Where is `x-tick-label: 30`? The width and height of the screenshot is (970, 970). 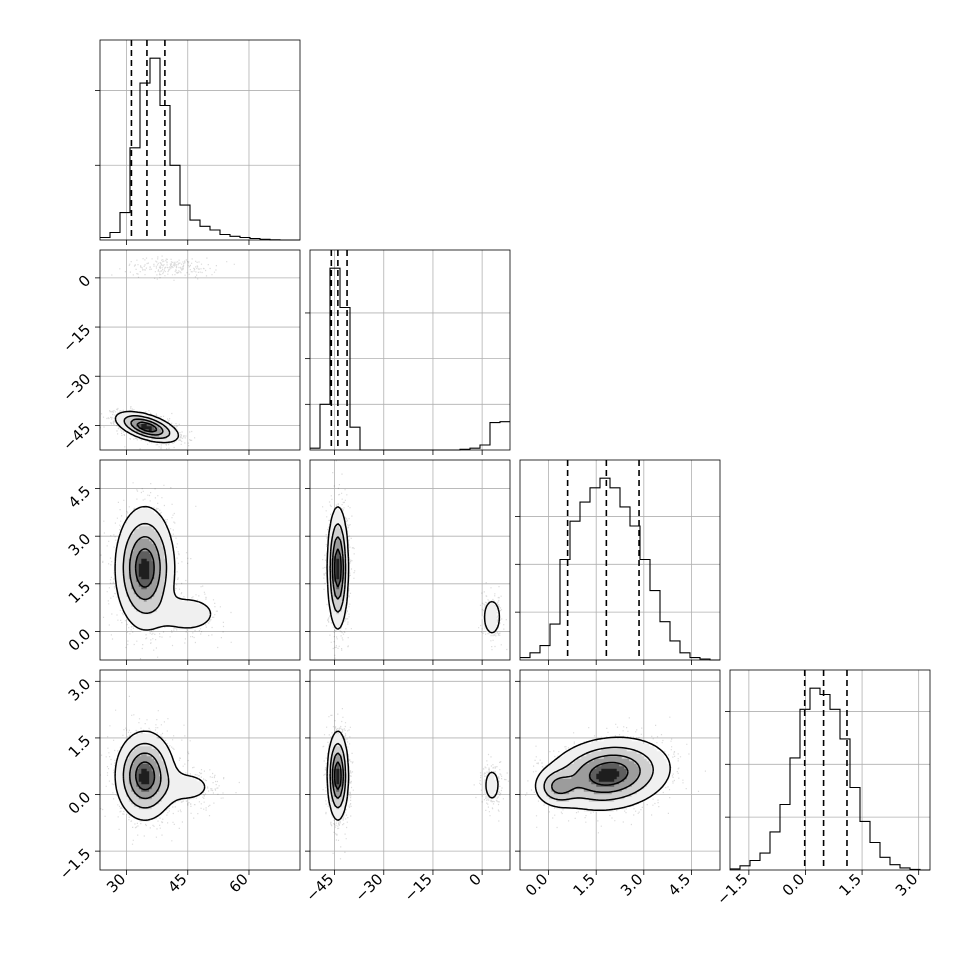
x-tick-label: 30 is located at coordinates (116, 883).